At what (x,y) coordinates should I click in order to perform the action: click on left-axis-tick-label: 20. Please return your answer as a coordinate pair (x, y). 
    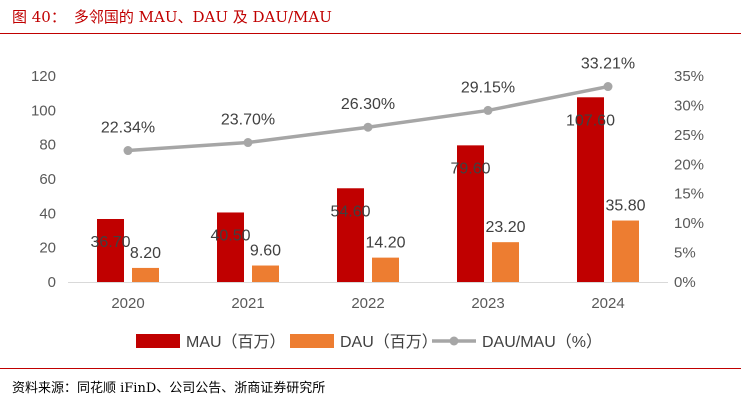
    Looking at the image, I should click on (47, 248).